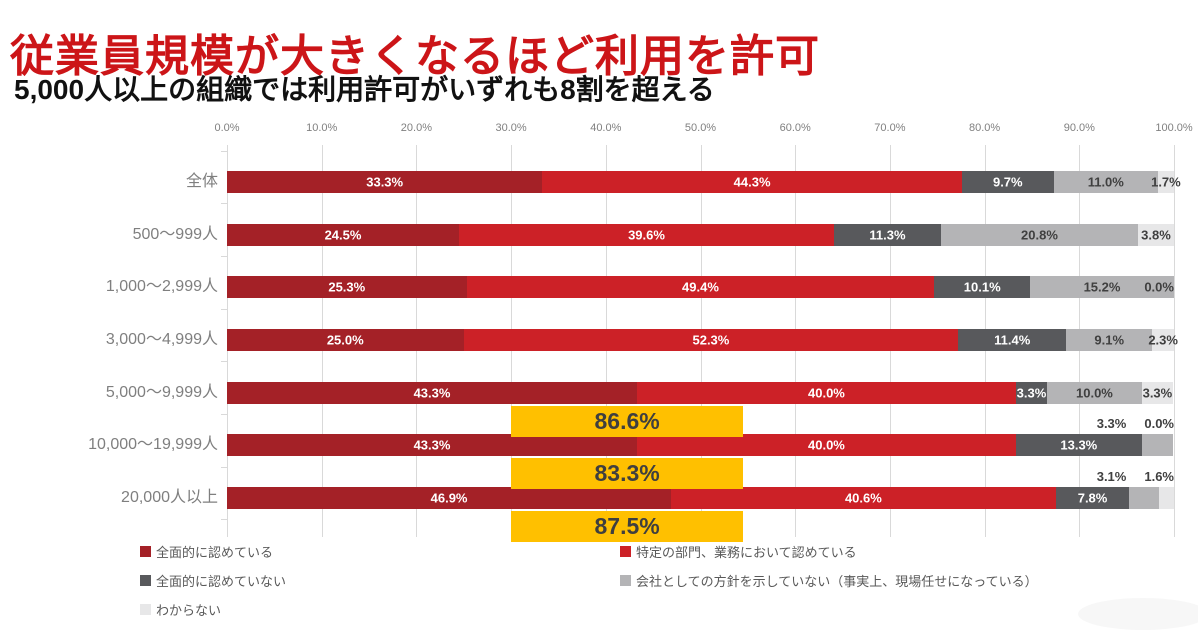 This screenshot has width=1198, height=630. I want to click on bar-segment-value-label: 11.4%, so click(1012, 340).